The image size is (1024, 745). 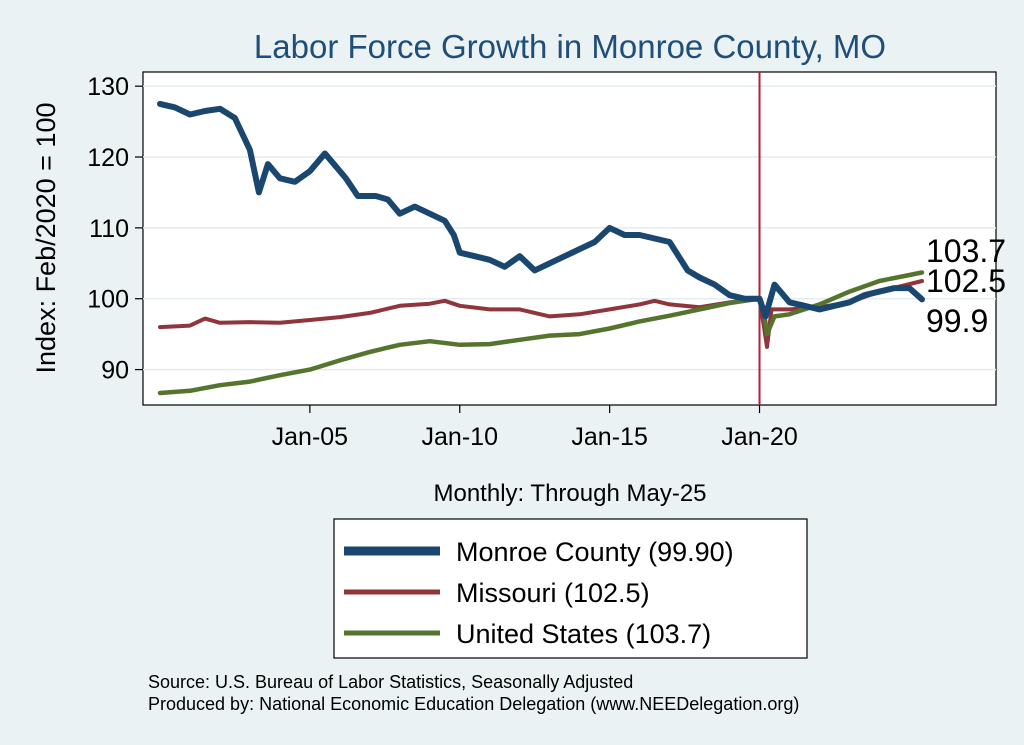 What do you see at coordinates (541, 314) in the screenshot?
I see `series-line-missouri` at bounding box center [541, 314].